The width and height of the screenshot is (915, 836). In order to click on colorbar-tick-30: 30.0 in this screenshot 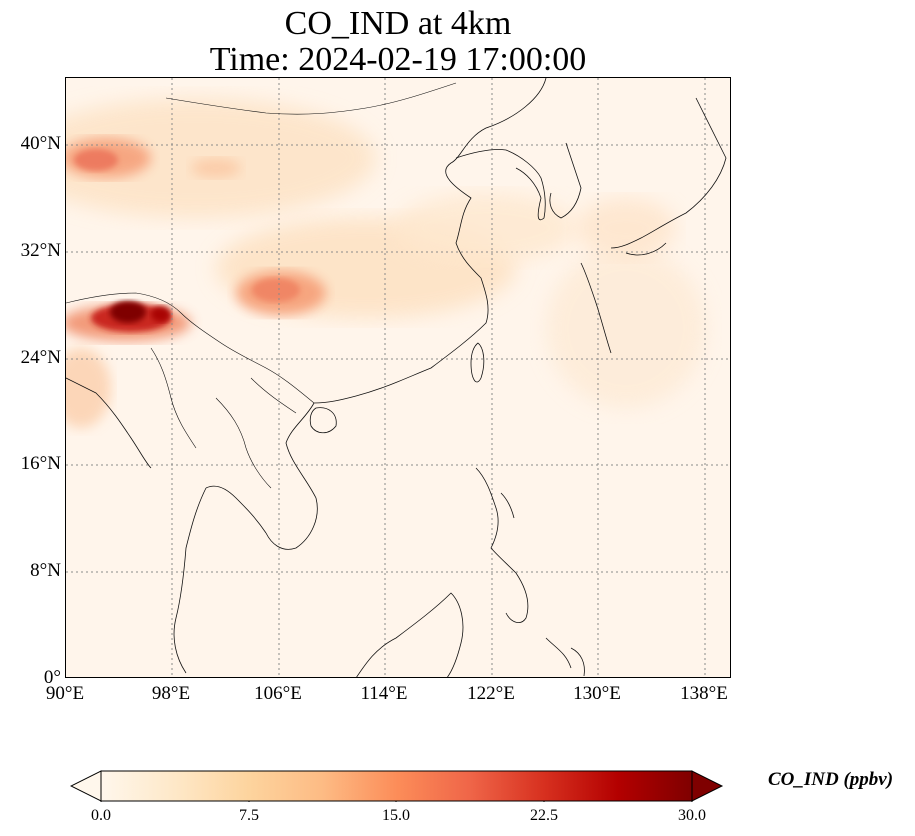, I will do `click(692, 815)`.